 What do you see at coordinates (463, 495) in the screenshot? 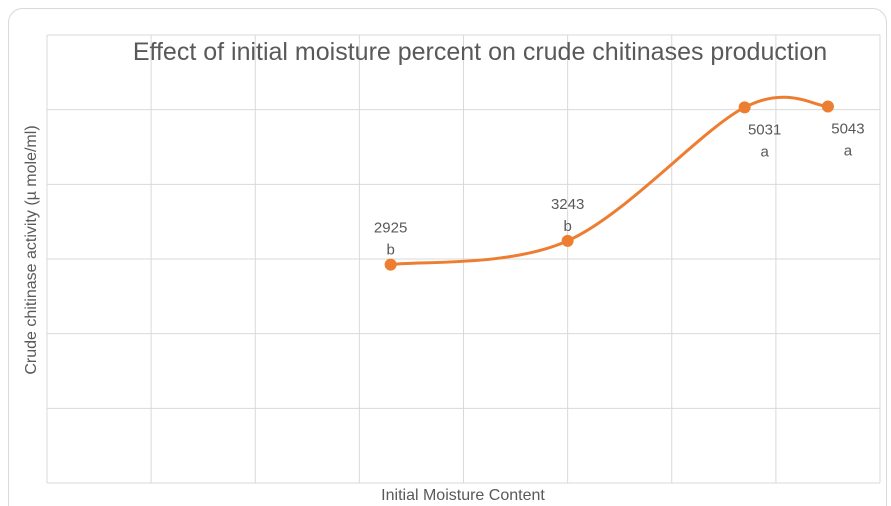
I see `x-axis-label: Initial Moisture Content` at bounding box center [463, 495].